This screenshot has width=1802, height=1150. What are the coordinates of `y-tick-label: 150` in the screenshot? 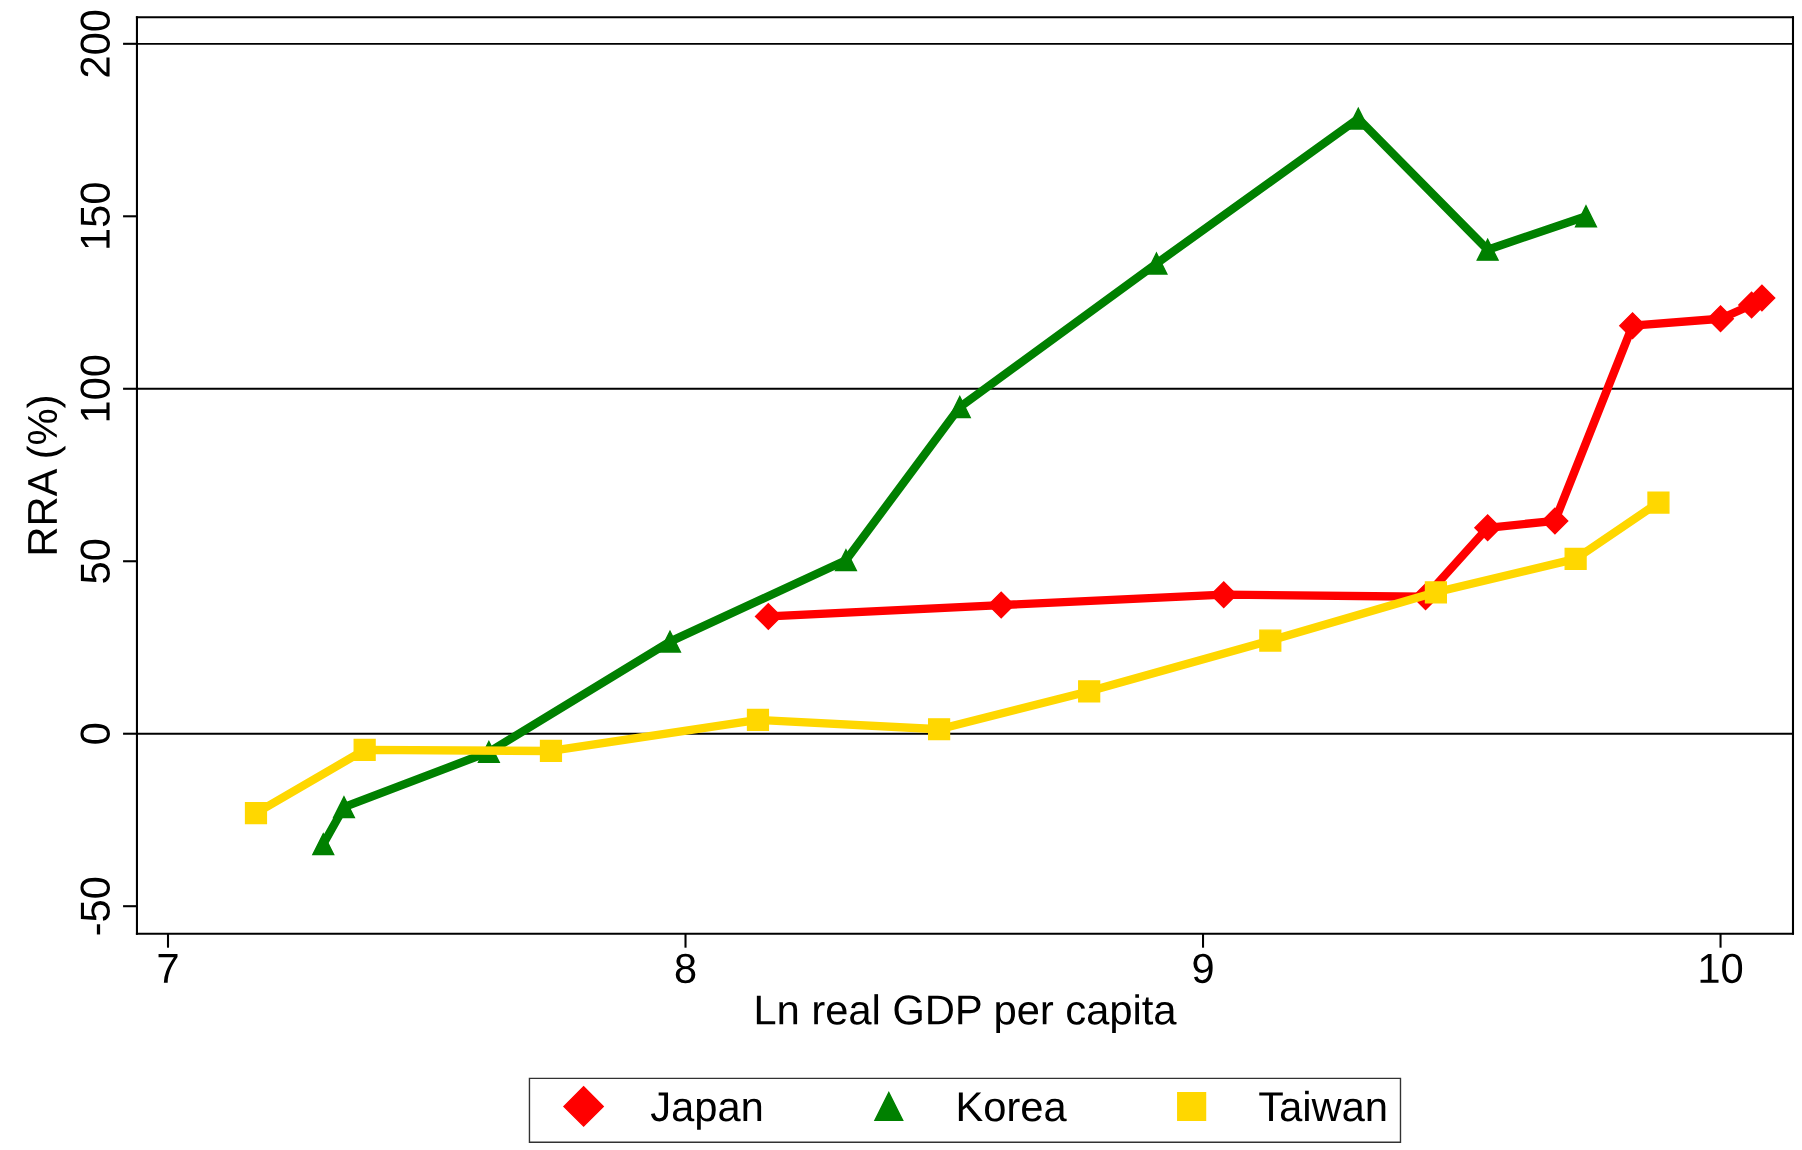 It's located at (95, 215).